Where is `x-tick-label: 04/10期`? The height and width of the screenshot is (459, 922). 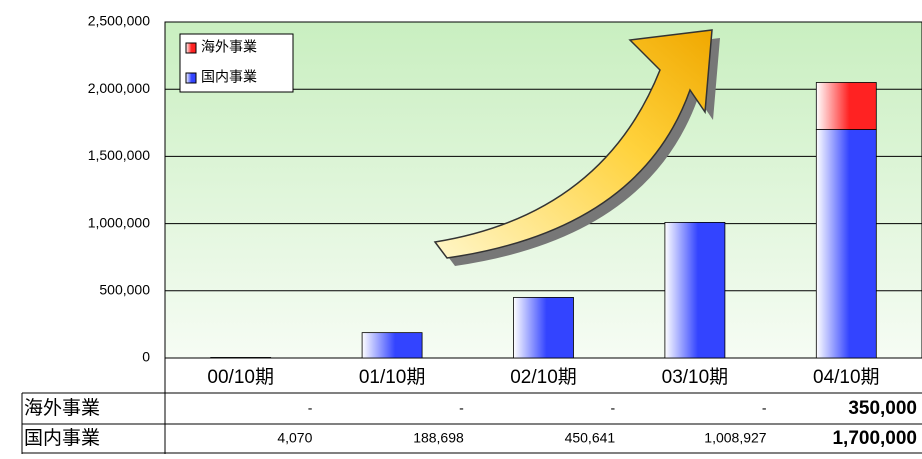
x-tick-label: 04/10期 is located at coordinates (846, 377).